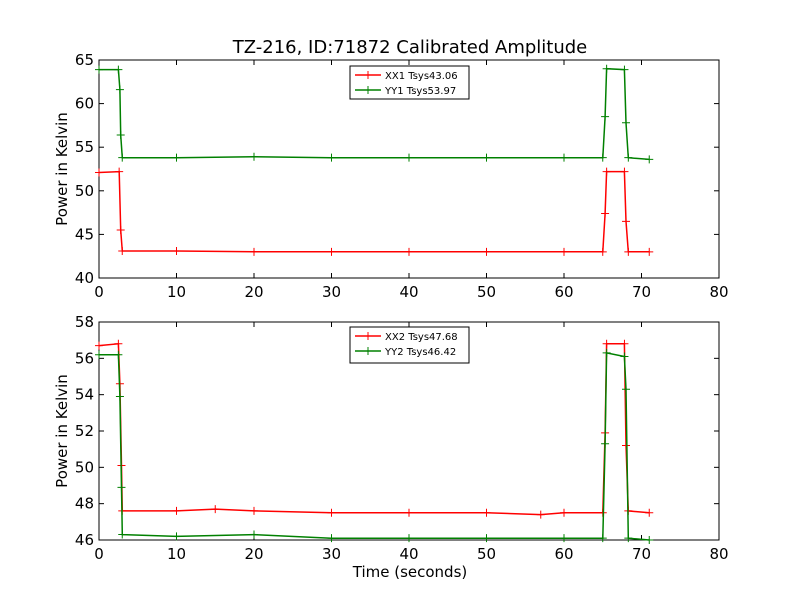 Image resolution: width=800 pixels, height=600 pixels. What do you see at coordinates (420, 352) in the screenshot?
I see `legend-label: YY2 Tsys46.42` at bounding box center [420, 352].